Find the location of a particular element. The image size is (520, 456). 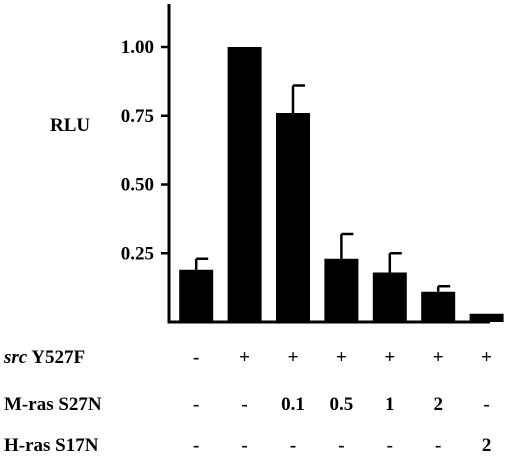

row-label: H-ras S17N is located at coordinates (51, 445).